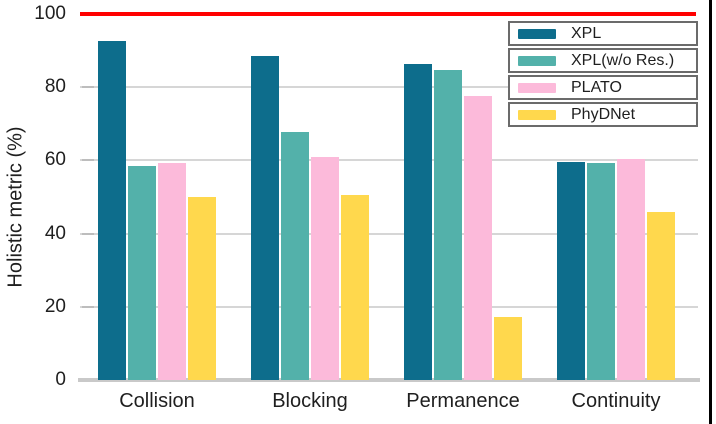  What do you see at coordinates (537, 87) in the screenshot?
I see `legend-swatch-plato` at bounding box center [537, 87].